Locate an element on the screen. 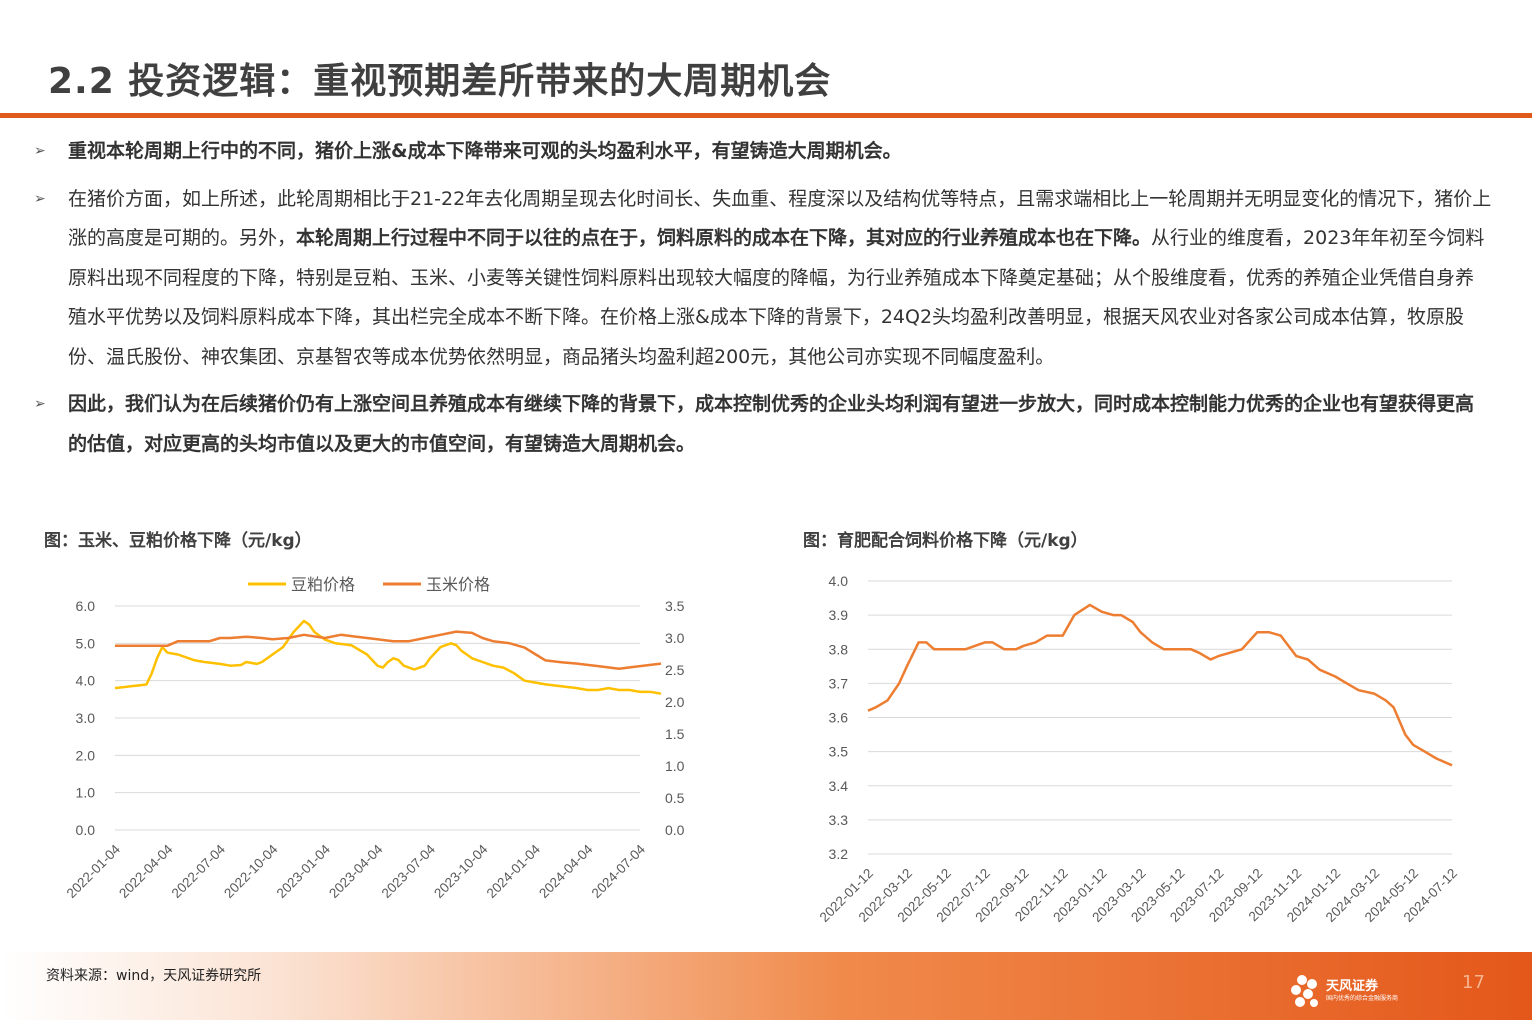  y-left-tick-label: 3.0 is located at coordinates (86, 718).